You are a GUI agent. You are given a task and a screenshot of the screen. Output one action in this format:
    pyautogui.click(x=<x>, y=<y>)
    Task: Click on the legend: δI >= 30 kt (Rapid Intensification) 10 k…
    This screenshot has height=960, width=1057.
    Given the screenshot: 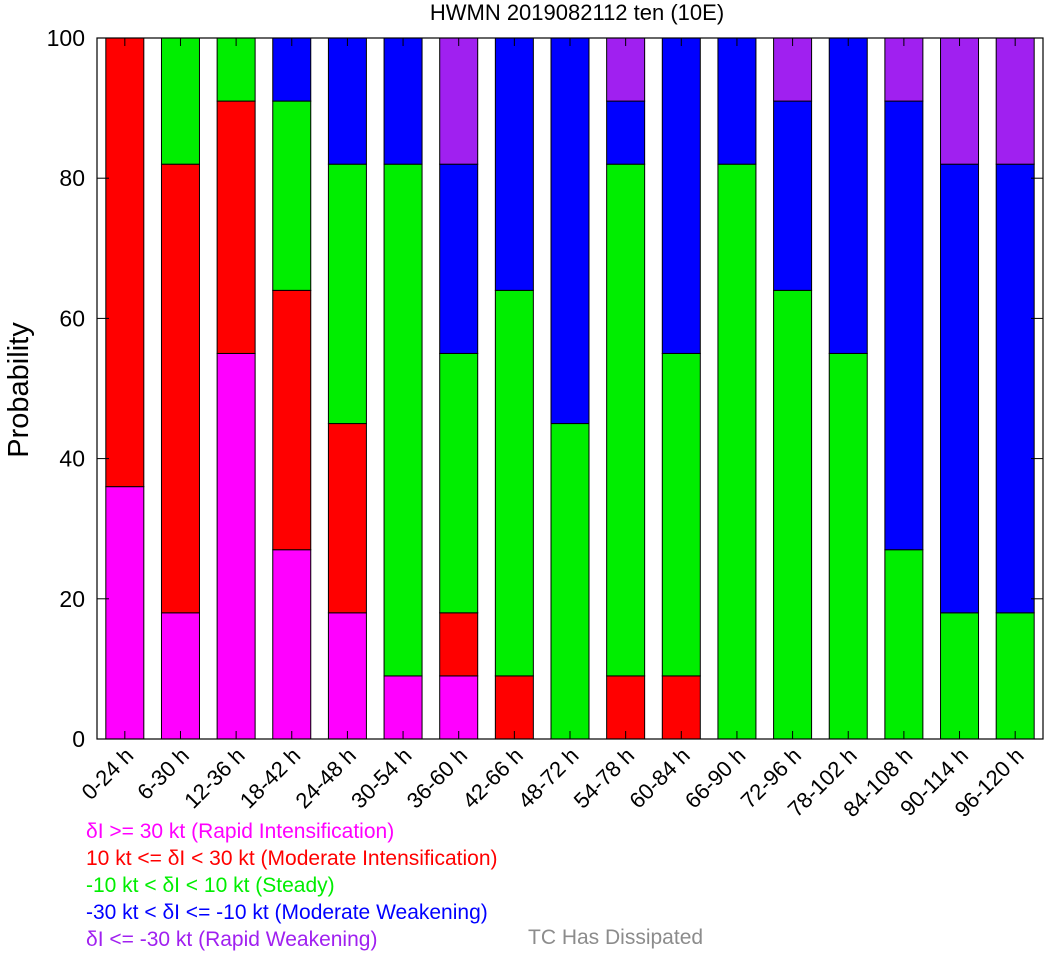 What is the action you would take?
    pyautogui.click(x=292, y=885)
    